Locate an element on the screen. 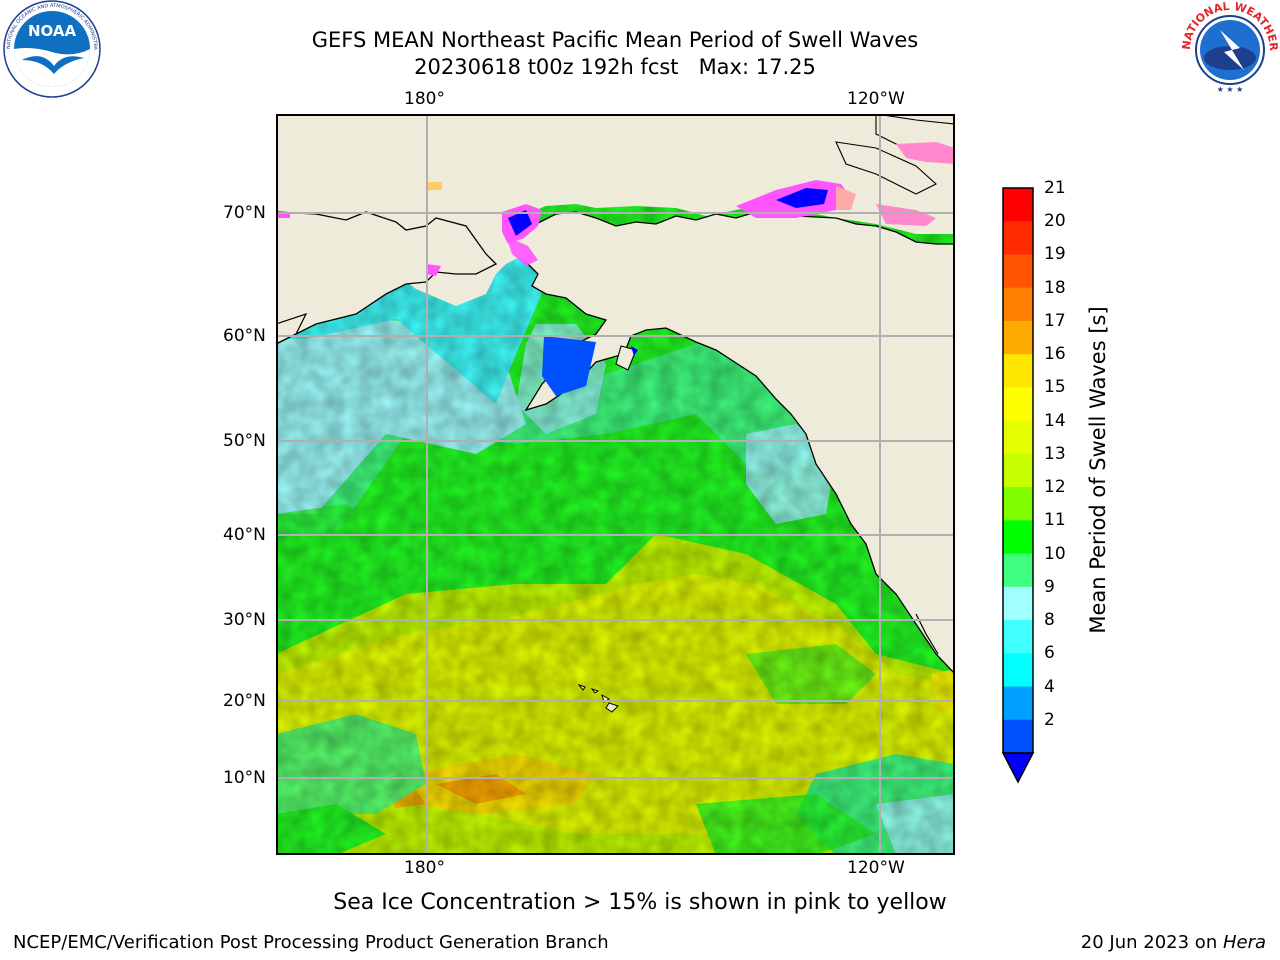 The width and height of the screenshot is (1280, 960). lon-label-top-180: 180° is located at coordinates (424, 99).